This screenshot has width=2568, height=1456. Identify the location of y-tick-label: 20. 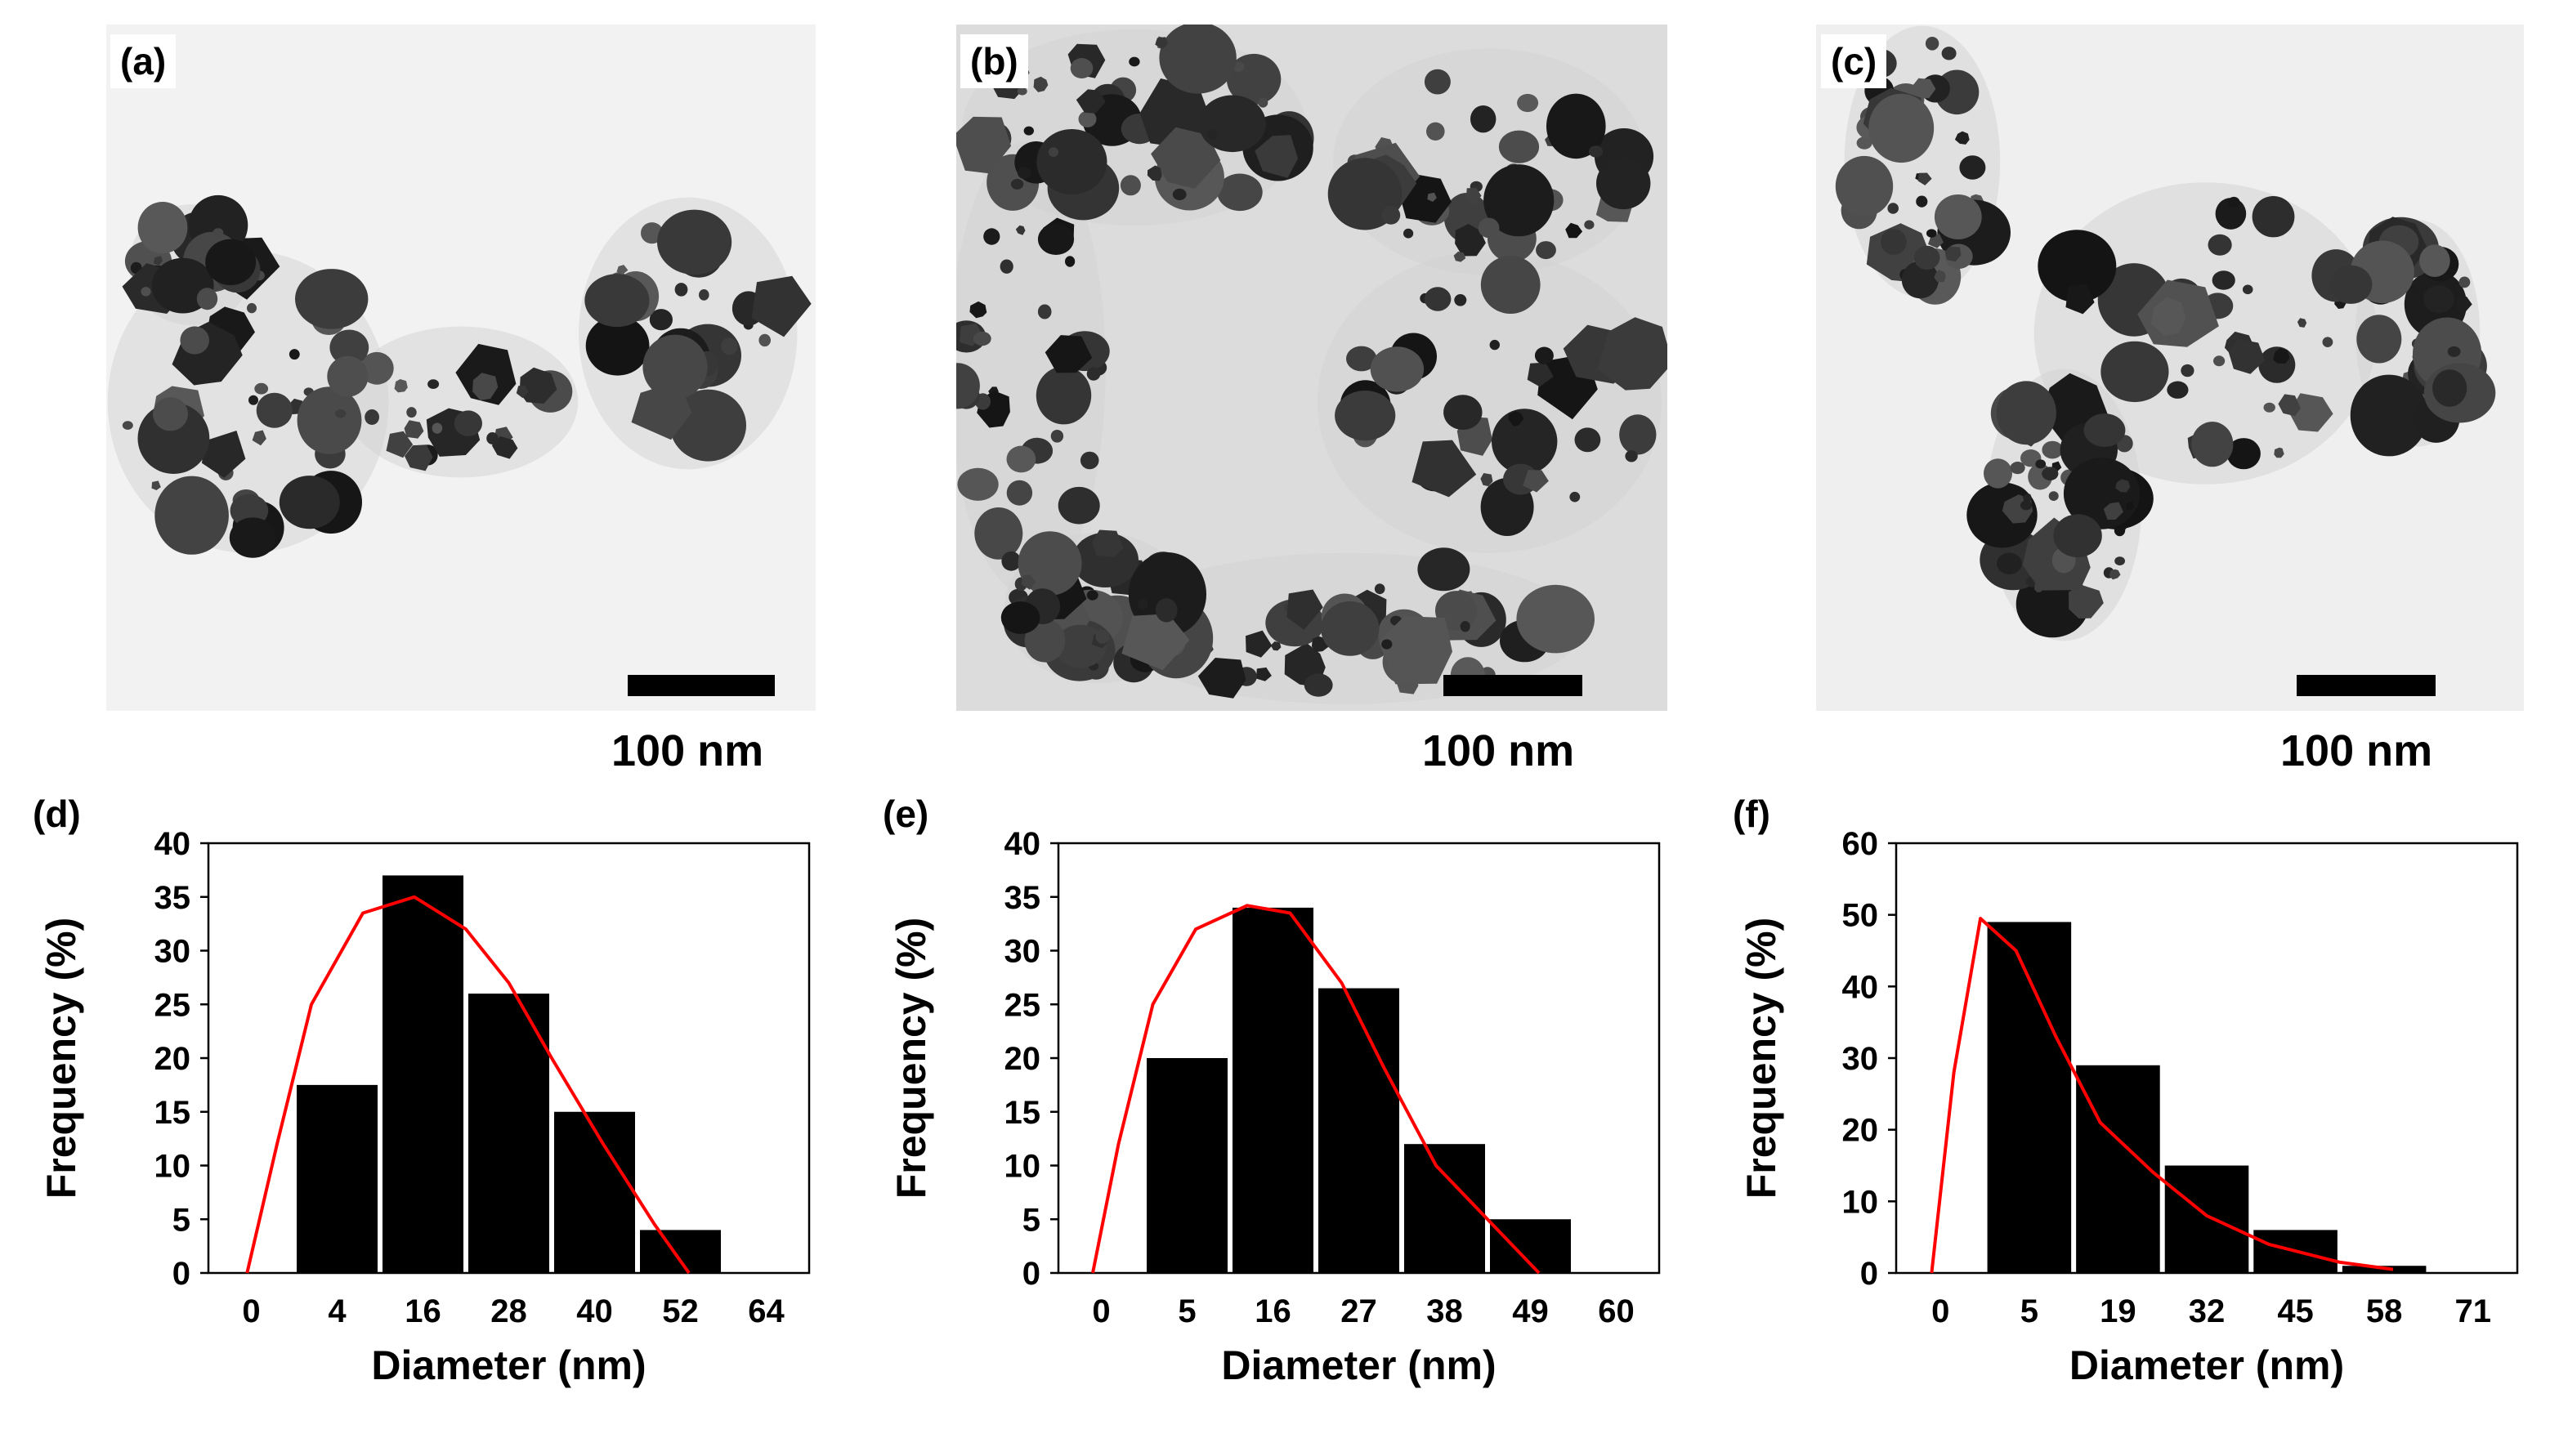
(1861, 1131).